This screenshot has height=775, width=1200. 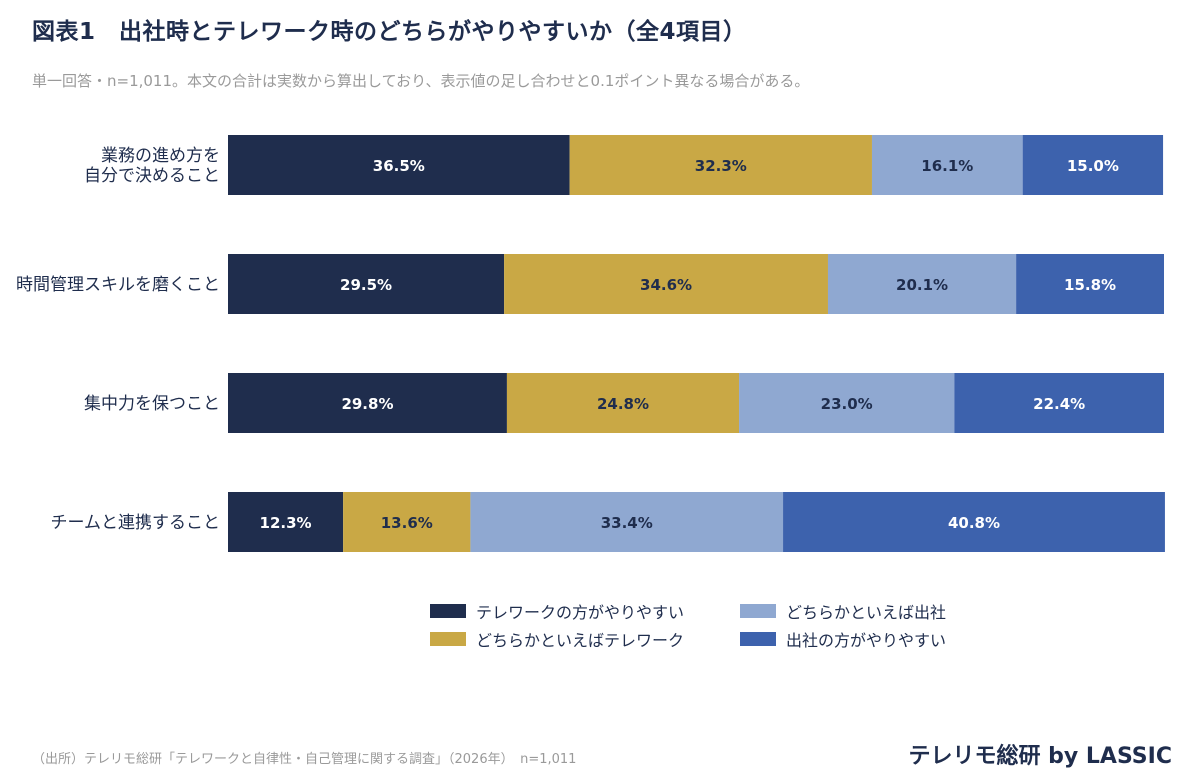 What do you see at coordinates (389, 32) in the screenshot?
I see `chart-title: 図表1 出社時とテレワーク時のどちらがやりやすいか（全4項目）` at bounding box center [389, 32].